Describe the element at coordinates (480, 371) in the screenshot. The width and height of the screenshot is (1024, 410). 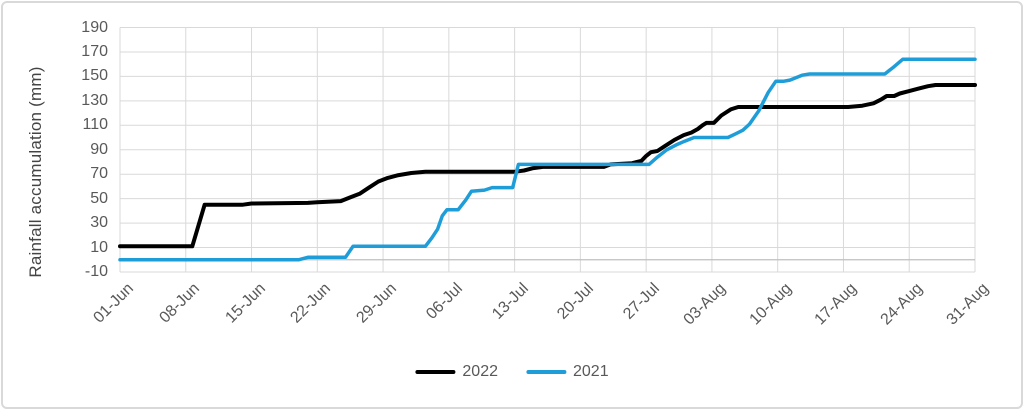
I see `legend-label-2022: 2022` at that location.